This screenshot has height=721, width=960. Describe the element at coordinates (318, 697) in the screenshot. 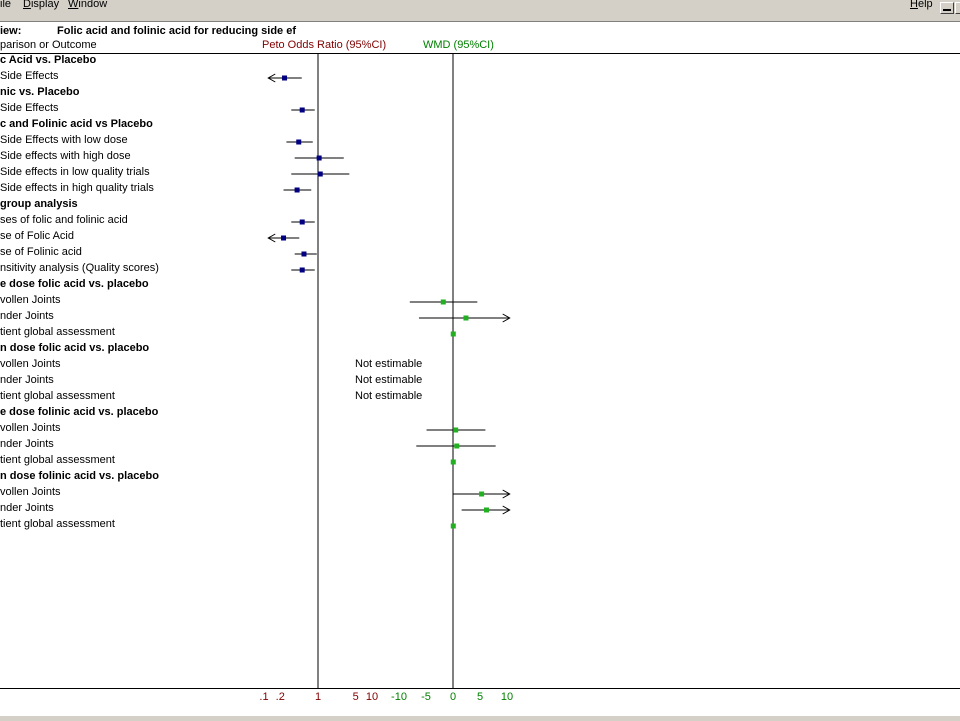

I see `or-tick-label: 1` at that location.